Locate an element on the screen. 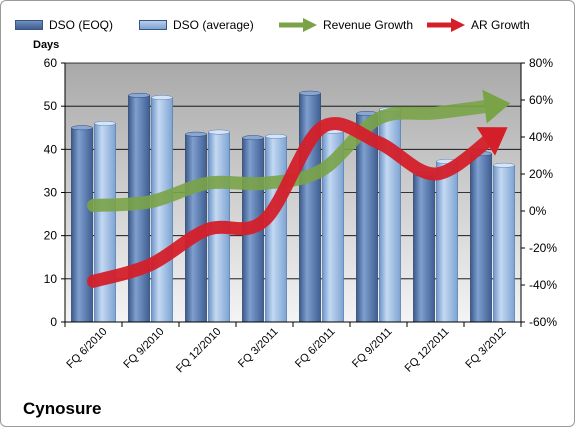  x-tick-label: FQ 3/2012 is located at coordinates (485, 348).